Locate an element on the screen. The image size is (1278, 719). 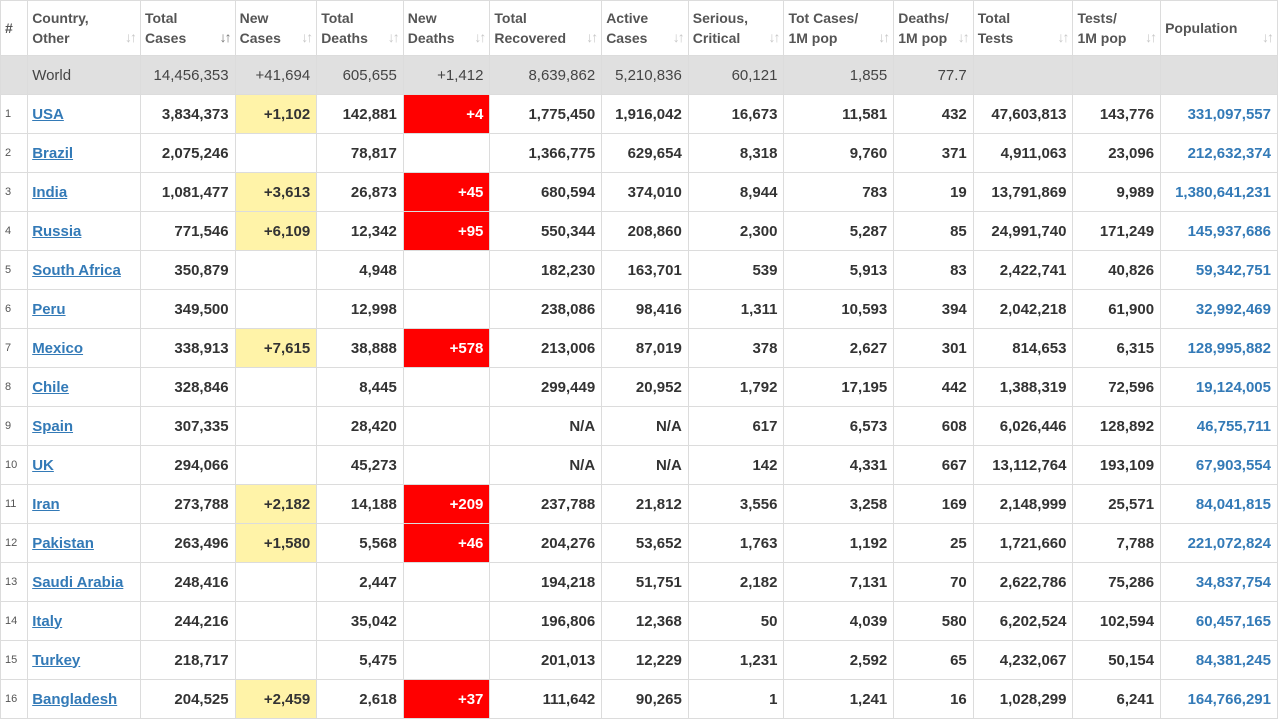
cell-total-cases: 273,788 is located at coordinates (187, 504).